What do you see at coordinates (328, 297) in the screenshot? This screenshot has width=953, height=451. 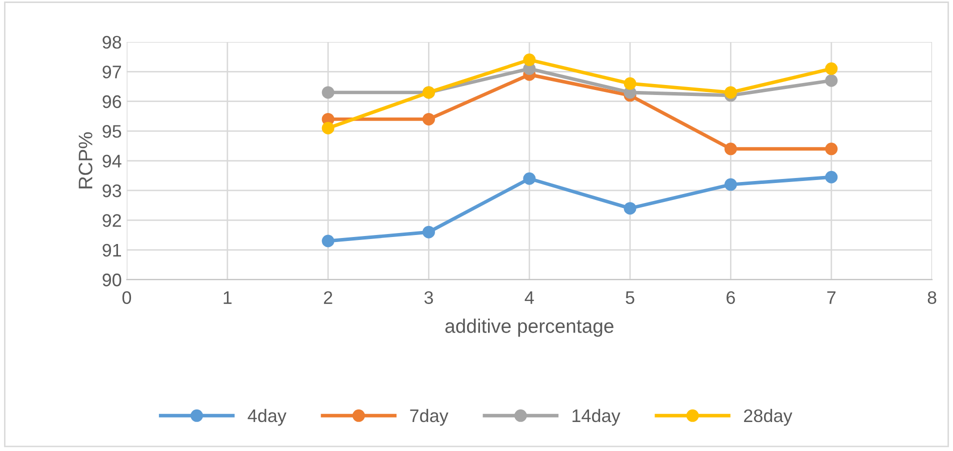 I see `x-tick-label: 2` at bounding box center [328, 297].